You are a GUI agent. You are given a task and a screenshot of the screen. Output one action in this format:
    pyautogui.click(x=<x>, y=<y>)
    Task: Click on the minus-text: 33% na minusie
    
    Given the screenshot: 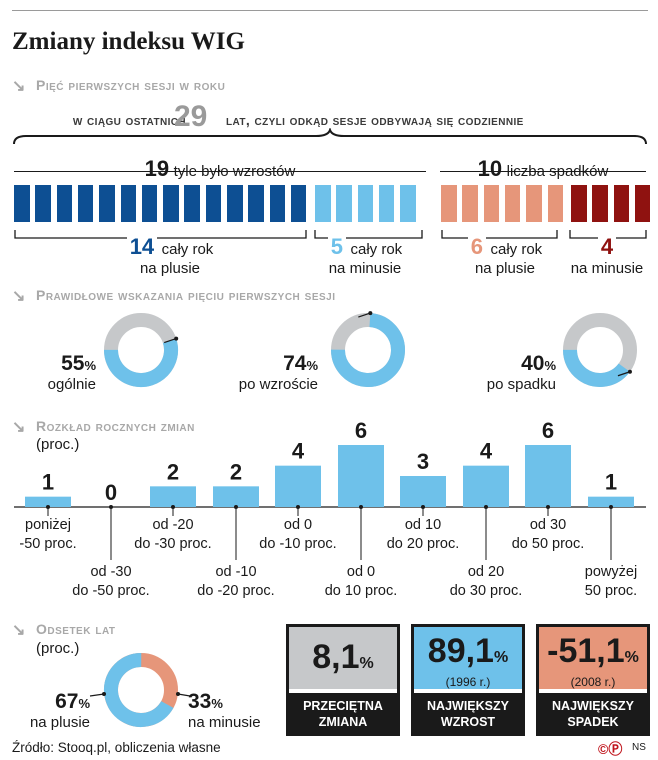 What is the action you would take?
    pyautogui.click(x=233, y=711)
    